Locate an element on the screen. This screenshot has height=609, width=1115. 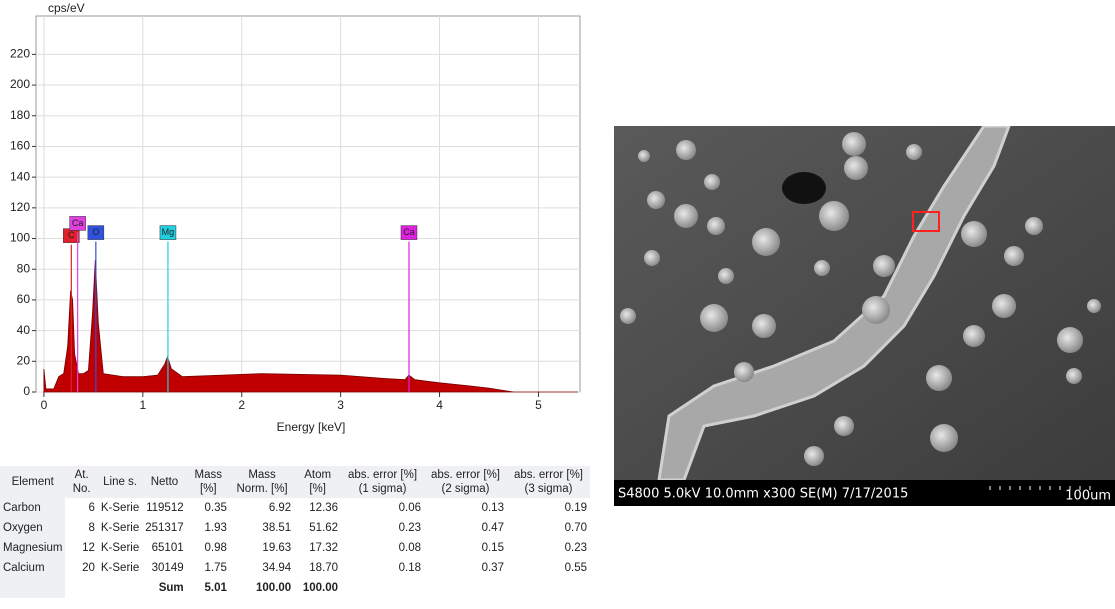
table-cell: 0.47 is located at coordinates (492, 528).